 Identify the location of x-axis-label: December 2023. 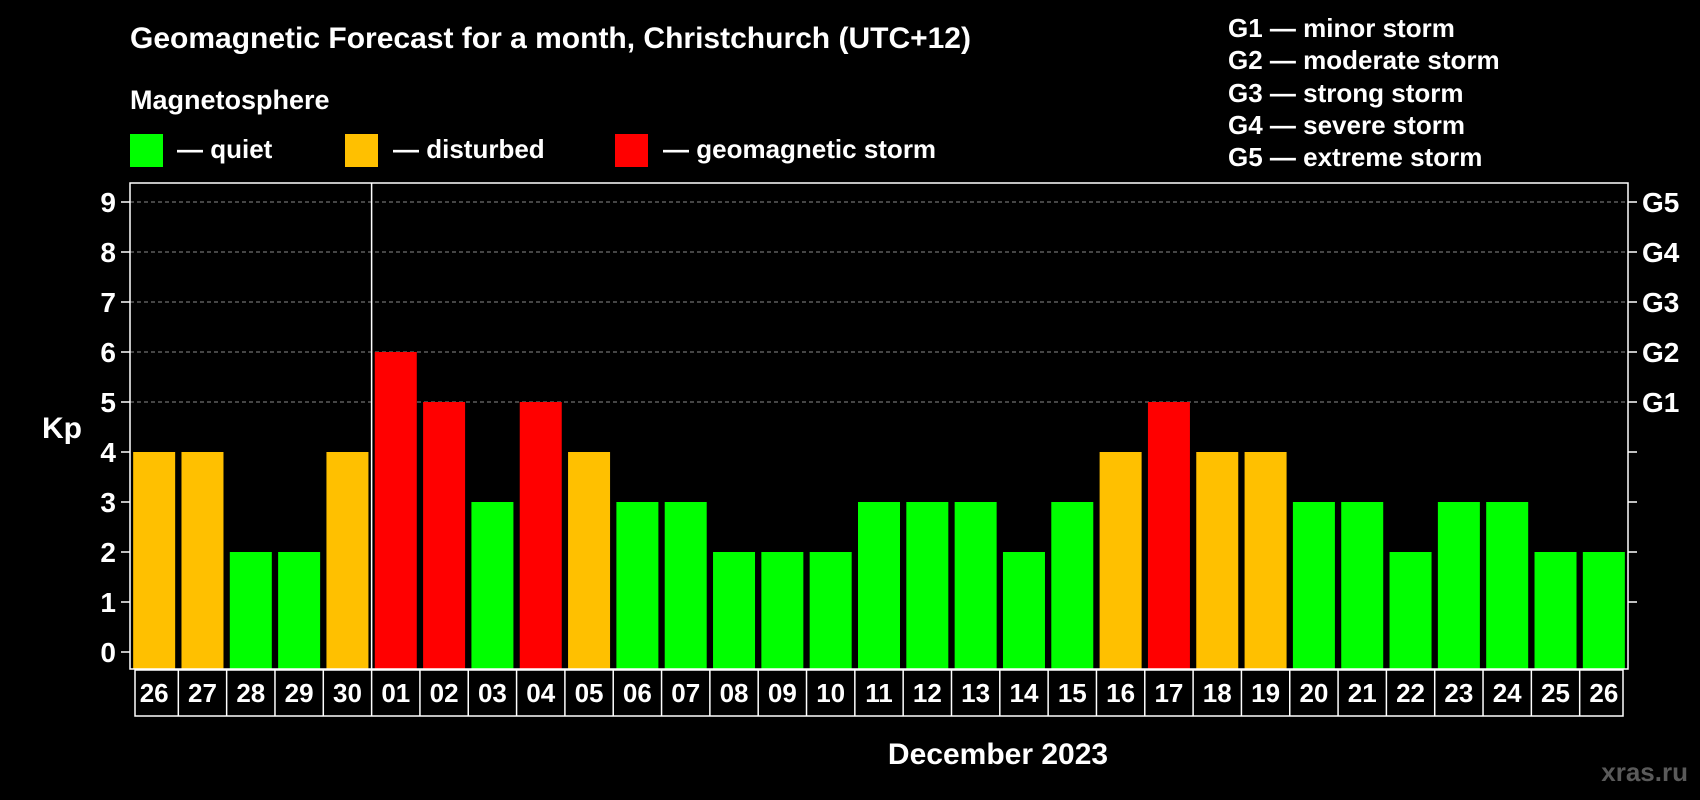
(998, 754).